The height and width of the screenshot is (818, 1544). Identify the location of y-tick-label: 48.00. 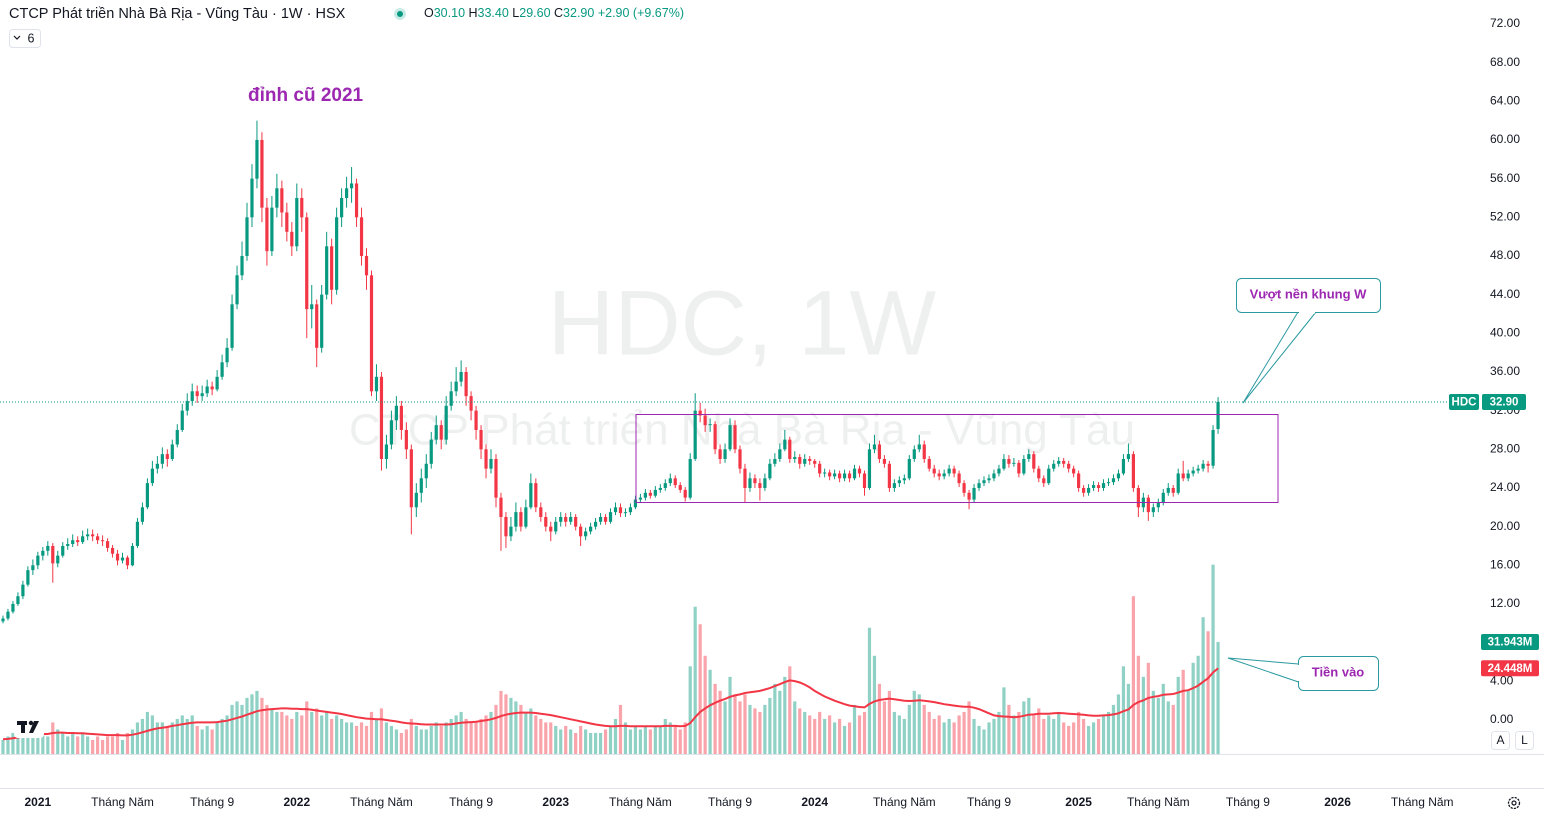
(1505, 255).